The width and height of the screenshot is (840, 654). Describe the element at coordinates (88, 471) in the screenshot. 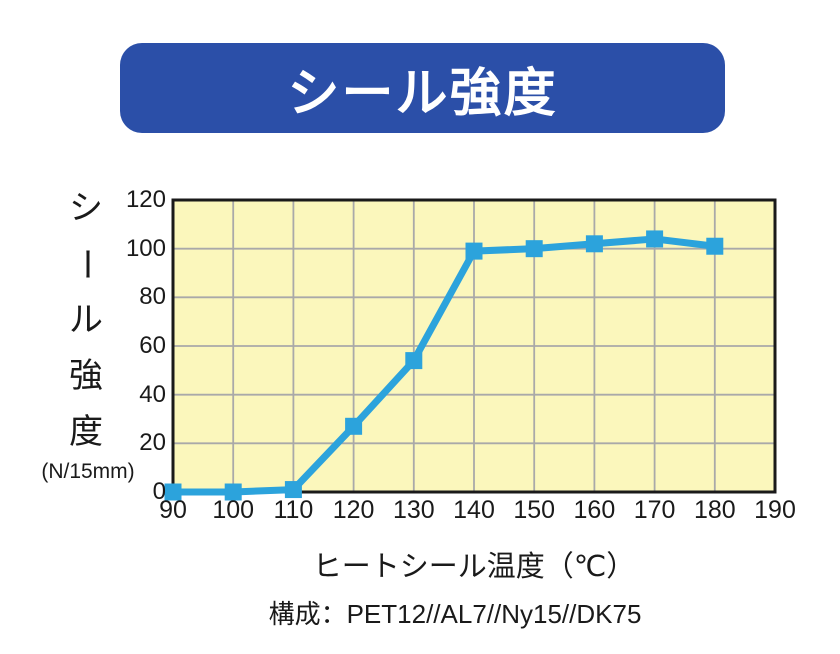

I see `y-axis-unit: (N/15mm)` at that location.